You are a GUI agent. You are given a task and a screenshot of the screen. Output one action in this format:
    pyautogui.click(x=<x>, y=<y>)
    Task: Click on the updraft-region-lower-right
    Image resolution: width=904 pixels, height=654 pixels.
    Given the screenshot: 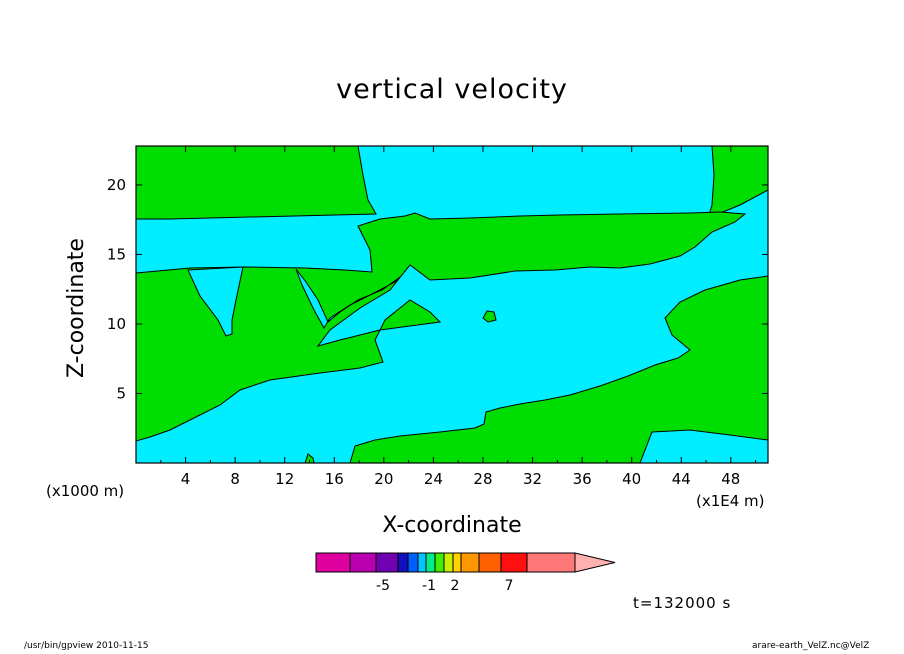 What is the action you would take?
    pyautogui.click(x=558, y=369)
    